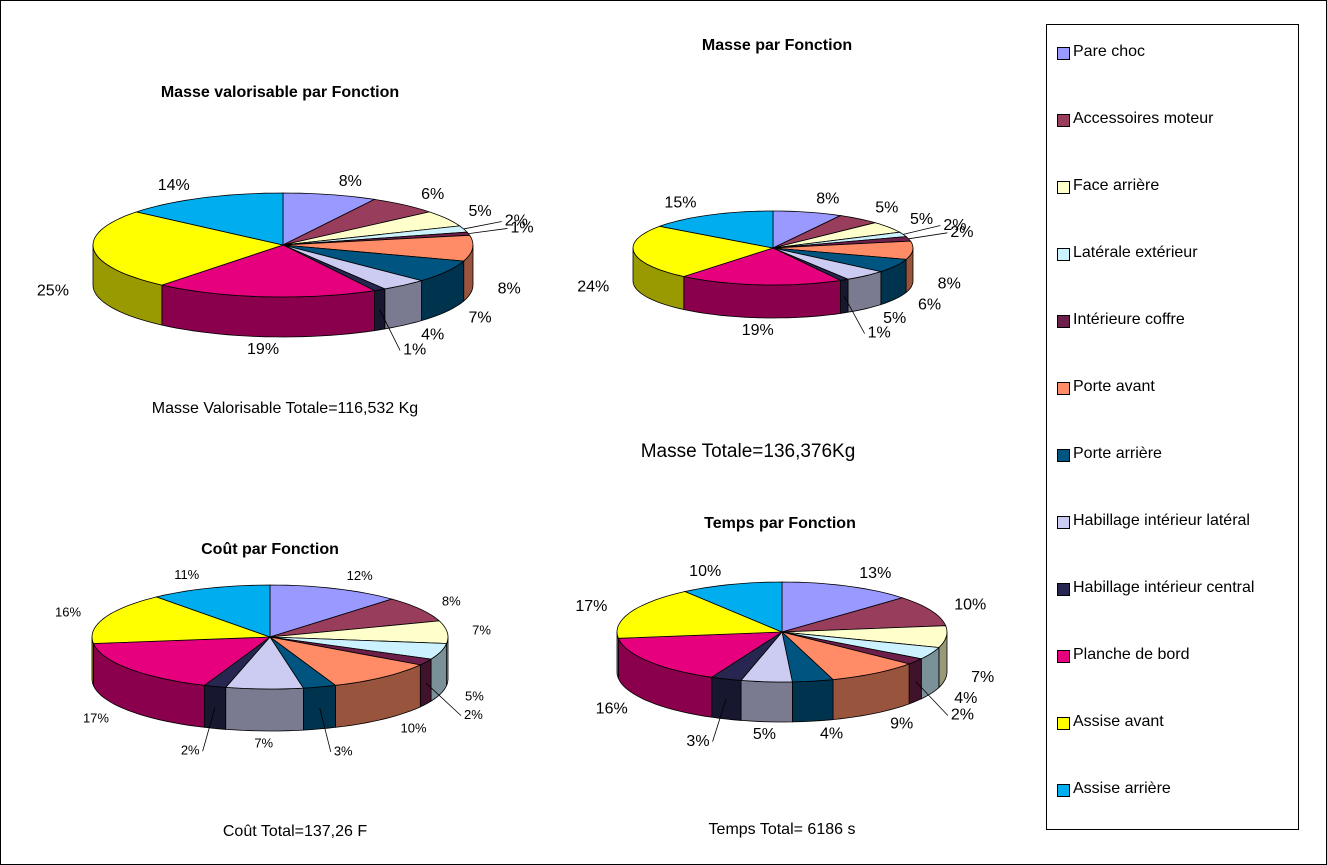 The height and width of the screenshot is (865, 1327). Describe the element at coordinates (875, 573) in the screenshot. I see `data-label: 13%` at that location.